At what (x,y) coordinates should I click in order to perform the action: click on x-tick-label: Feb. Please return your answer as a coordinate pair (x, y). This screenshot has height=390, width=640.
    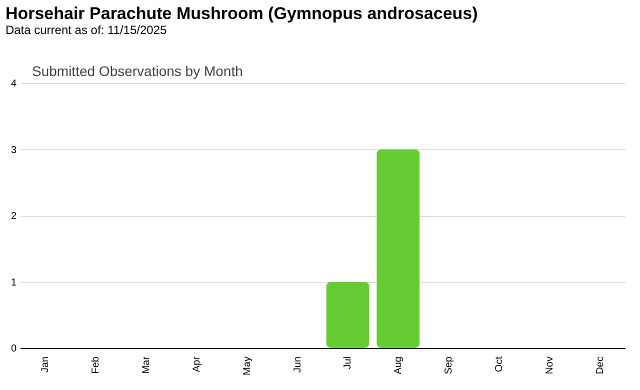
    Looking at the image, I should click on (96, 365).